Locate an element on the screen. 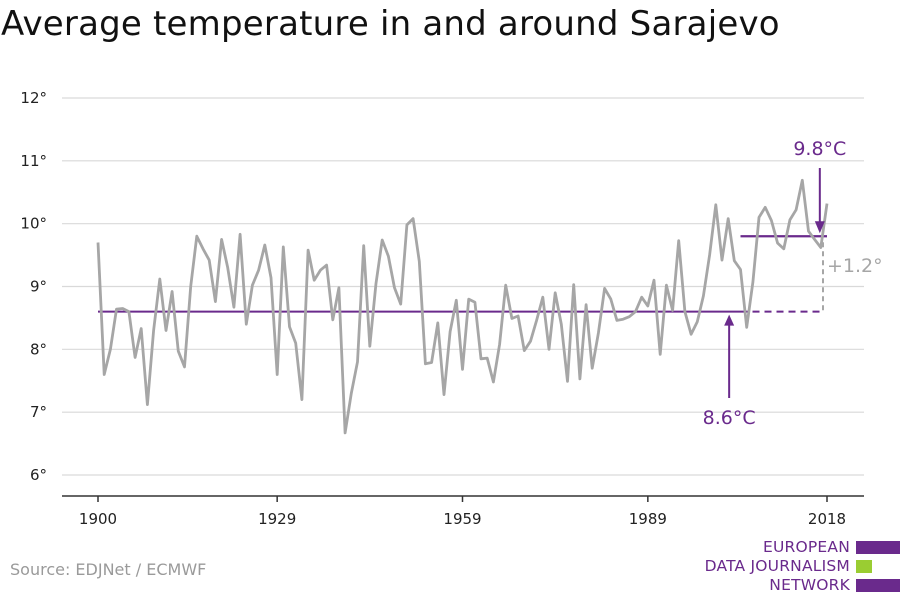  y-tick-label: 6° is located at coordinates (38, 475).